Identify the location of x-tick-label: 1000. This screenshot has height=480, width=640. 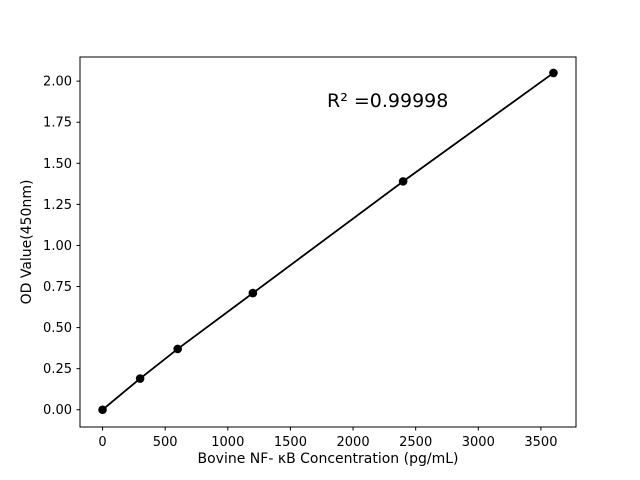
(227, 442).